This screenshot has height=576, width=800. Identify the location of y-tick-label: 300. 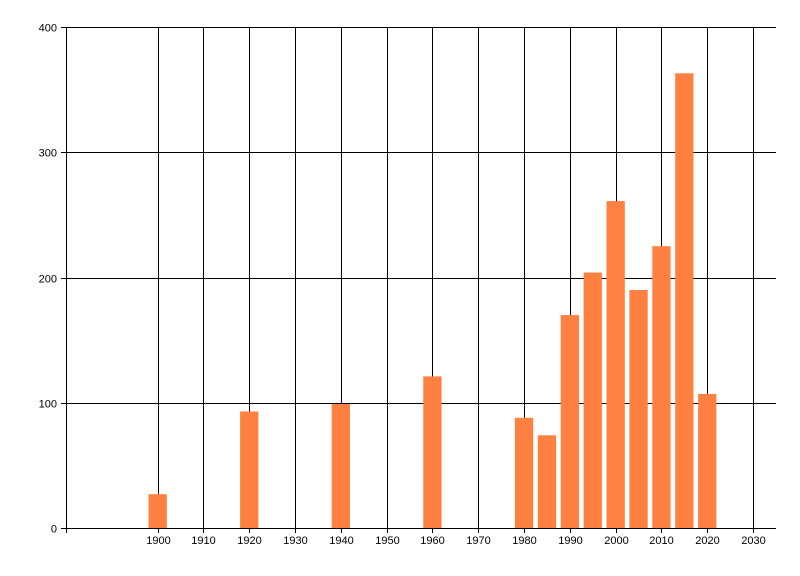
(48, 154).